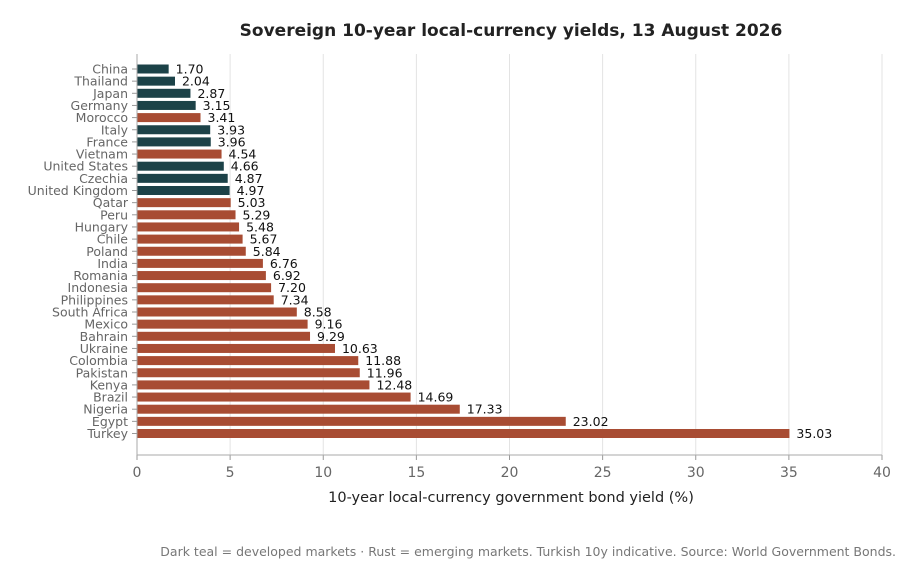 This screenshot has width=910, height=567. I want to click on value-label: 17.33, so click(485, 409).